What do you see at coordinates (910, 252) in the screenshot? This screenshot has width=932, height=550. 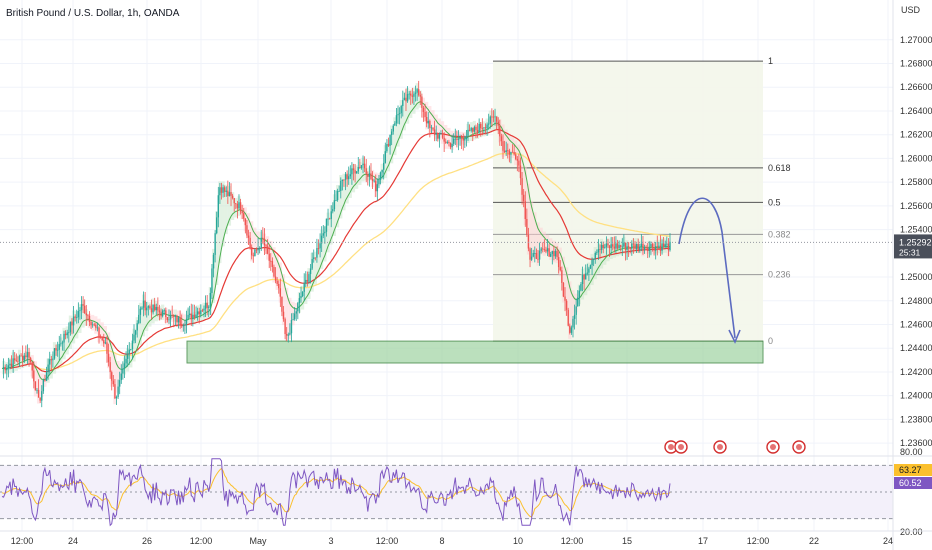 I see `candle-countdown: 25:31` at bounding box center [910, 252].